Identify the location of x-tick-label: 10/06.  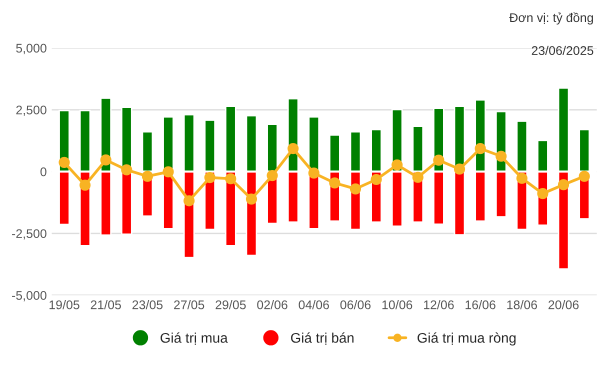
(397, 305).